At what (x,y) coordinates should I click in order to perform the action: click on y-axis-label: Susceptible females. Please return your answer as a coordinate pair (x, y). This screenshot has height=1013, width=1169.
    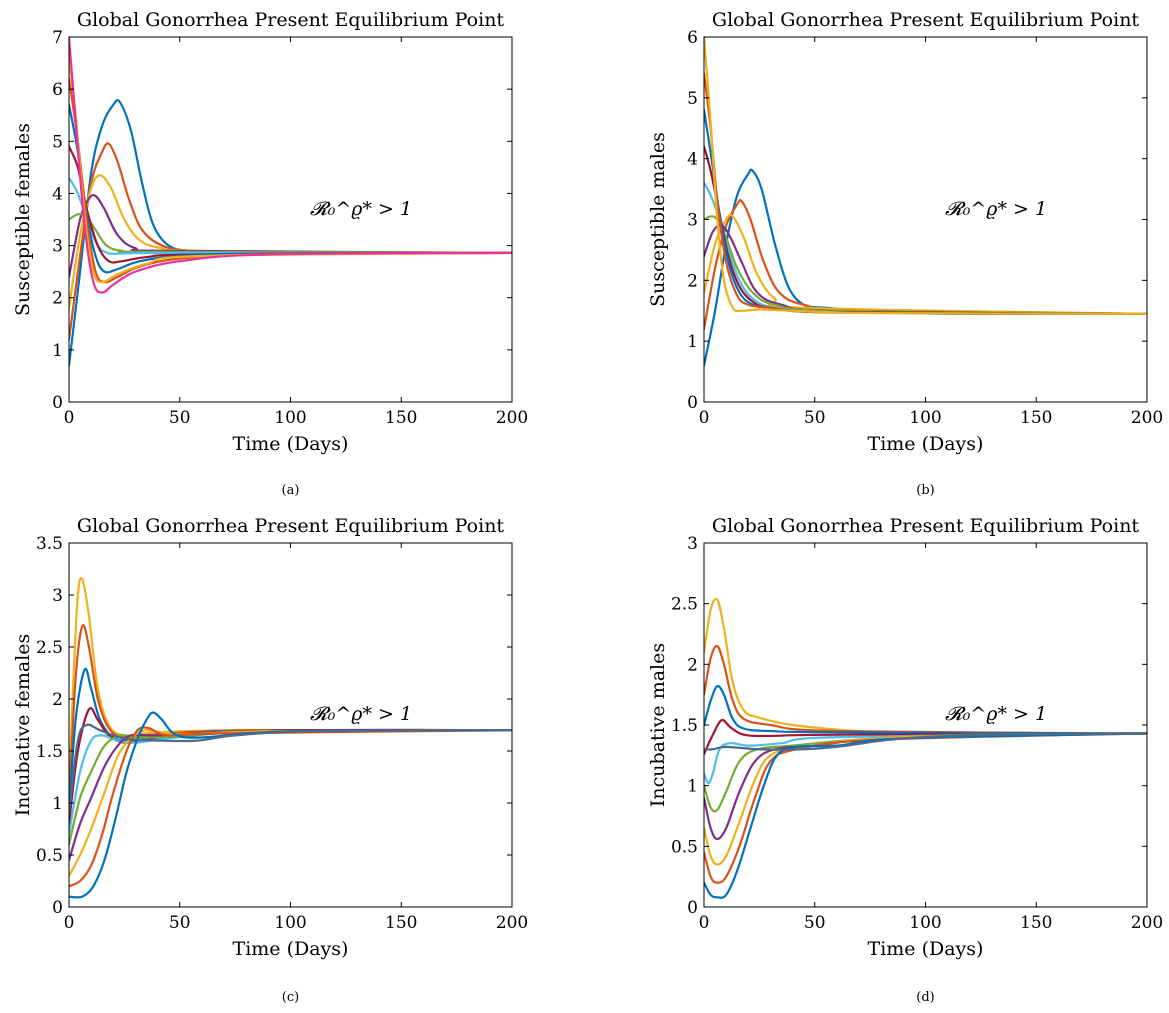
    Looking at the image, I should click on (23, 219).